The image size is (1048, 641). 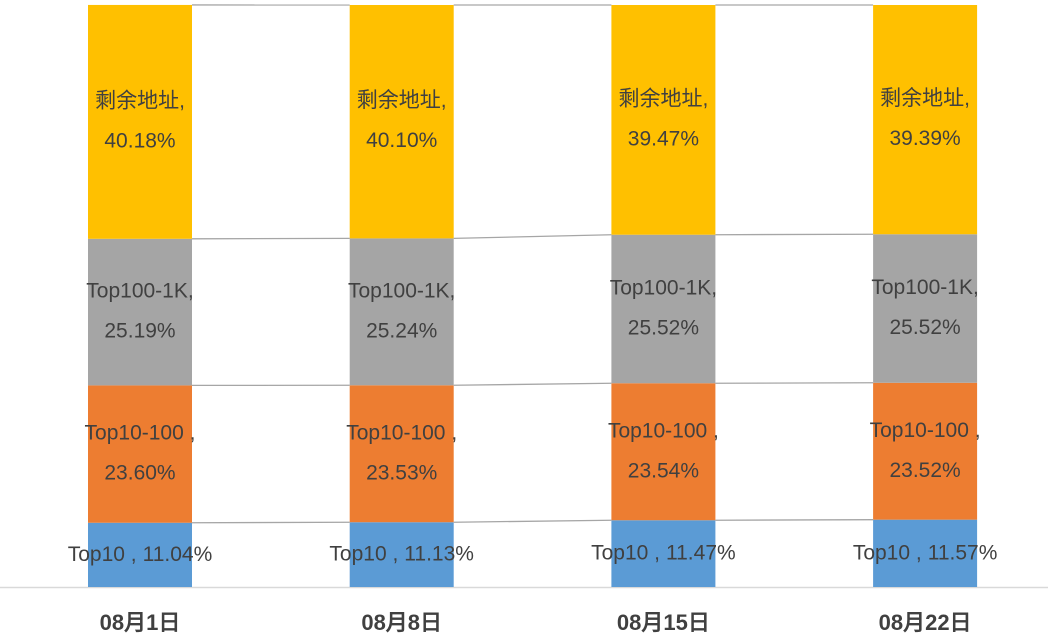 What do you see at coordinates (663, 138) in the screenshot?
I see `data-label-value: 39.47%` at bounding box center [663, 138].